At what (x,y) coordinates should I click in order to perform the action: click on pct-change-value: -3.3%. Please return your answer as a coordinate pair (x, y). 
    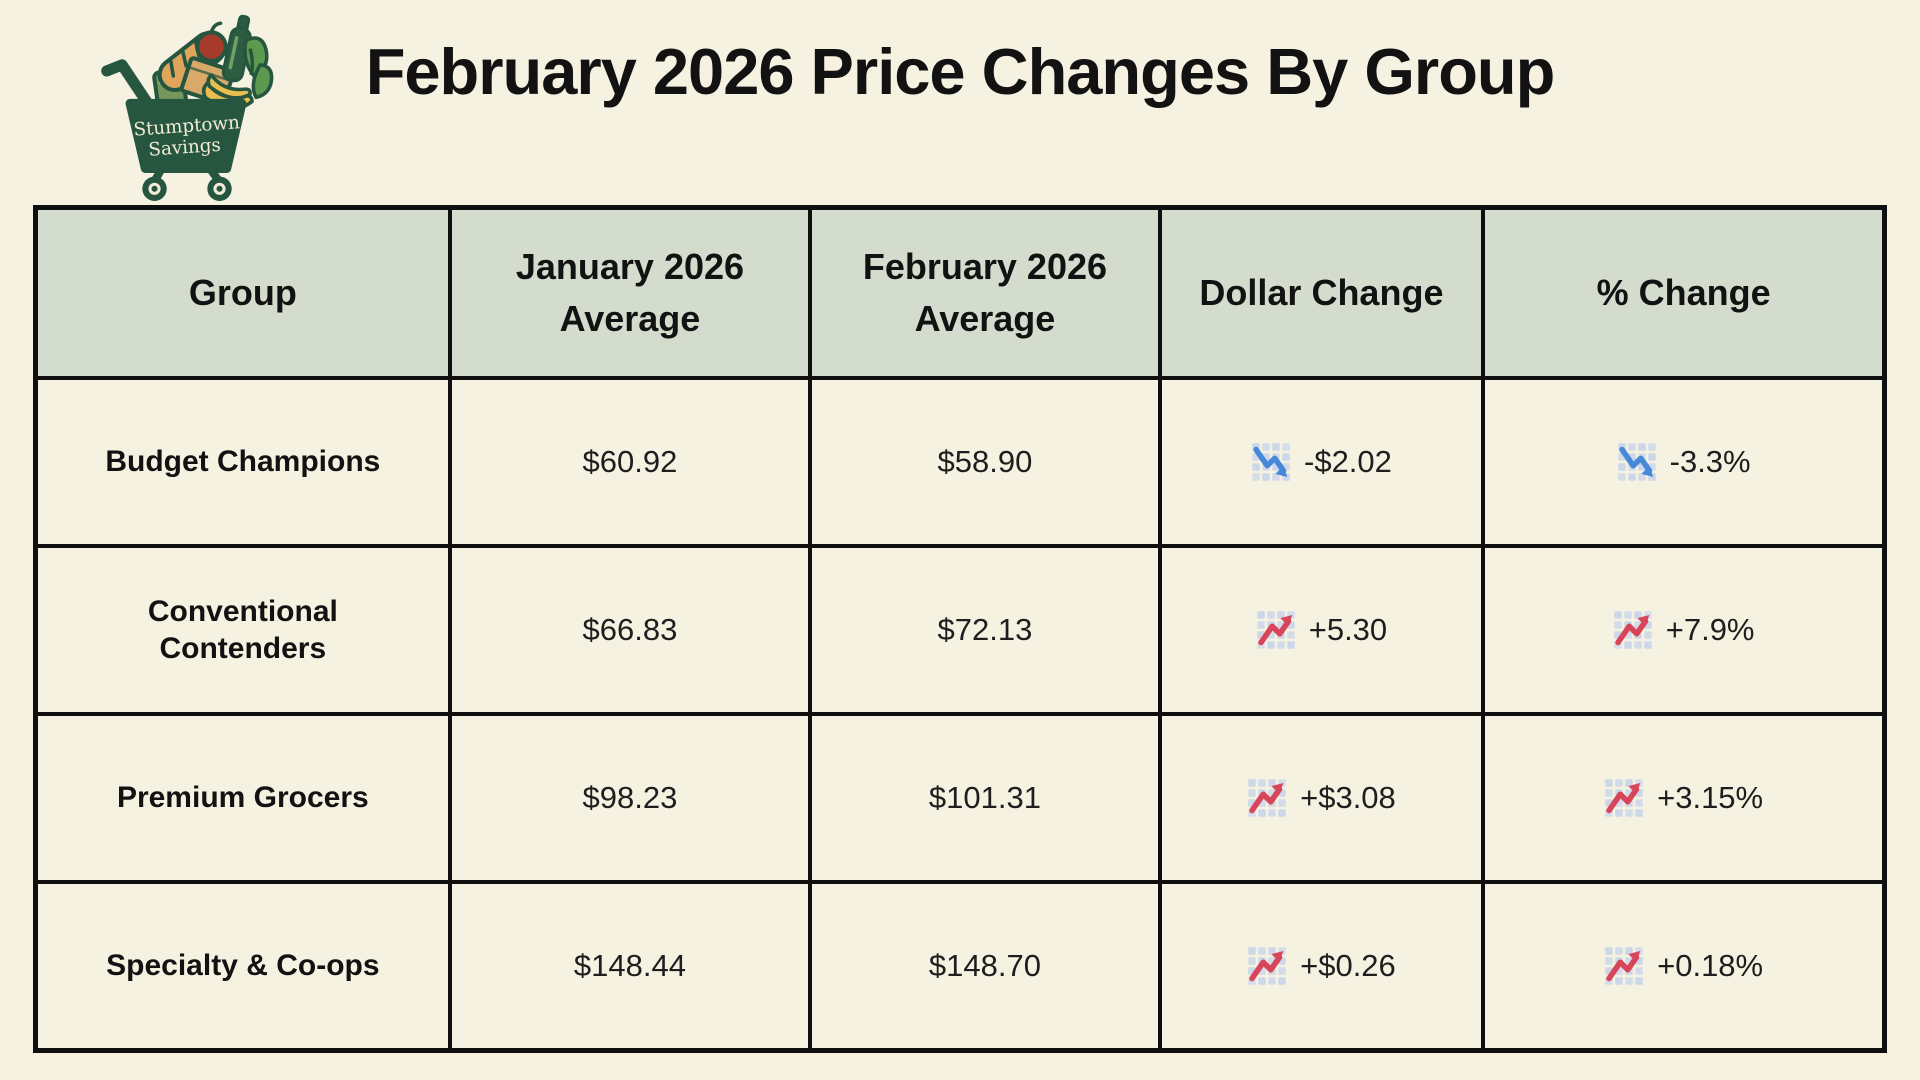
    Looking at the image, I should click on (1710, 461).